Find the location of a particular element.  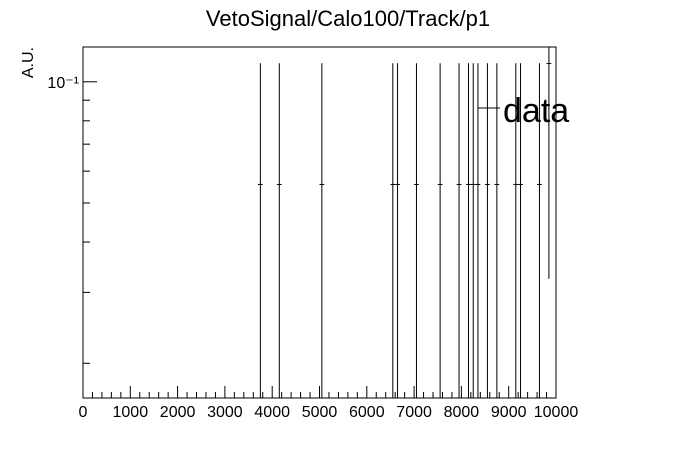

x-tick-label: 8000 is located at coordinates (462, 412).